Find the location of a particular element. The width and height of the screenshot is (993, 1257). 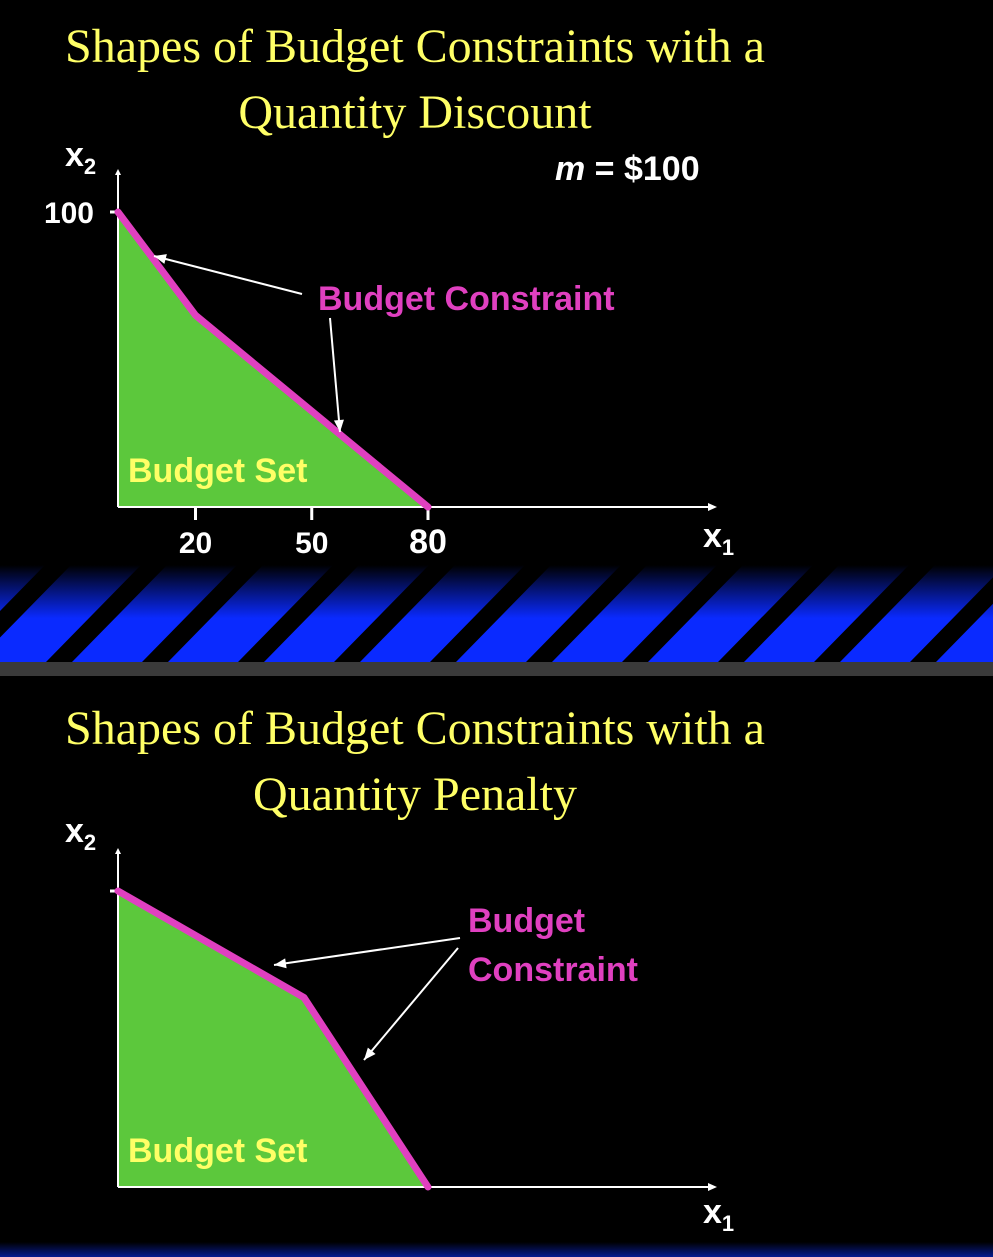

slide-divider is located at coordinates (496, 669).